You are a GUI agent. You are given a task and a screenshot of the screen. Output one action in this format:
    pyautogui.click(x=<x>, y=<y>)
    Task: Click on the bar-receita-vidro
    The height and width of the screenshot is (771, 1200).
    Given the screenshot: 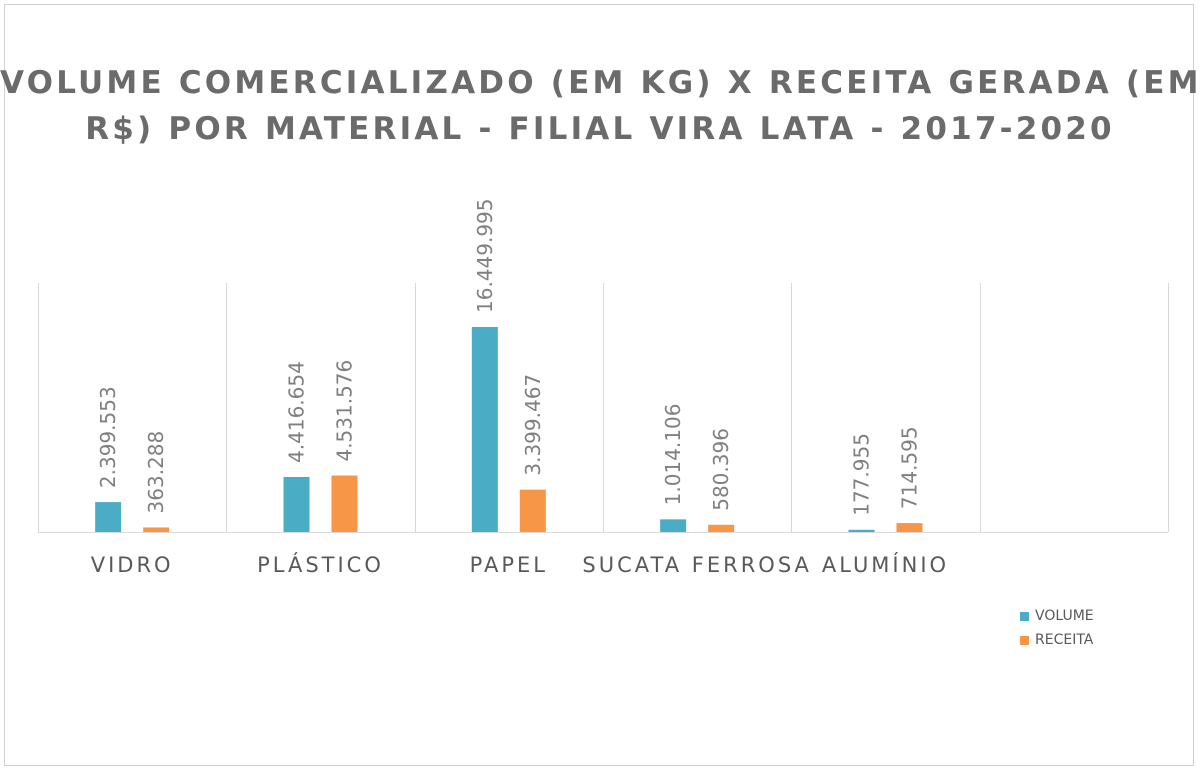 What is the action you would take?
    pyautogui.click(x=156, y=529)
    